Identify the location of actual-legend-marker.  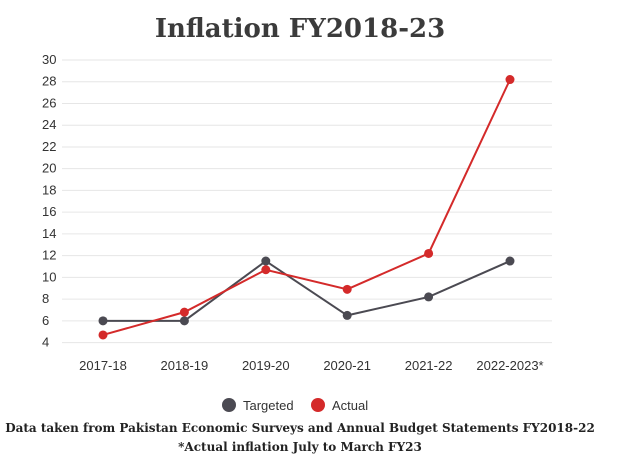
(318, 405).